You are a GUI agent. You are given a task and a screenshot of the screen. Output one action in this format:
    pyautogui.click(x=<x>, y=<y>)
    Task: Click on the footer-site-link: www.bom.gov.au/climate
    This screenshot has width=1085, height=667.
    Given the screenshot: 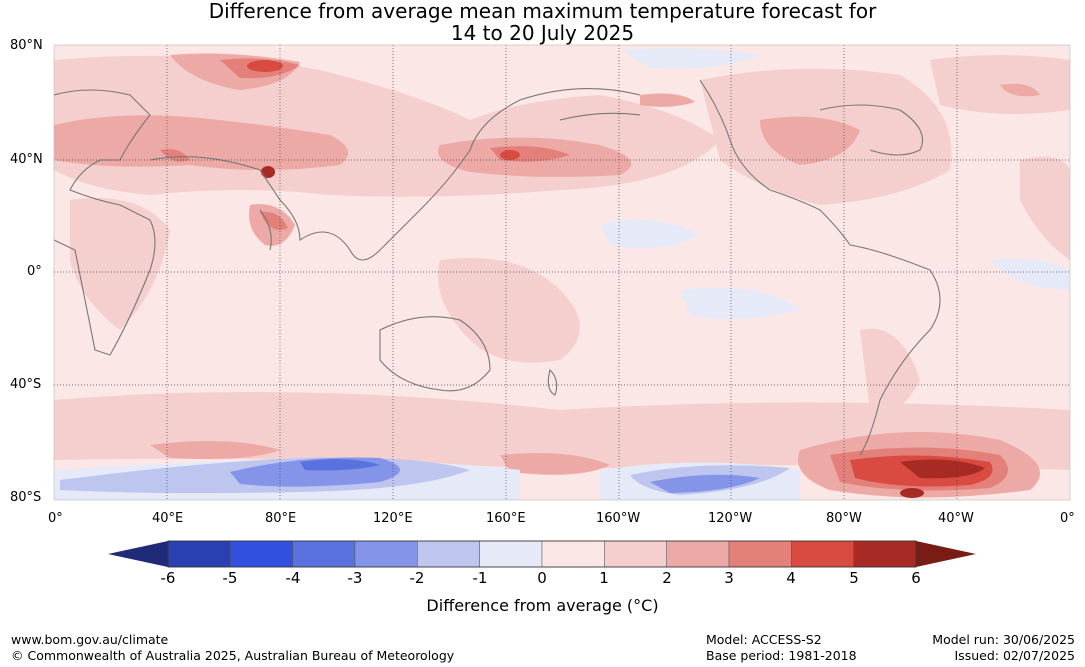 What is the action you would take?
    pyautogui.click(x=90, y=639)
    